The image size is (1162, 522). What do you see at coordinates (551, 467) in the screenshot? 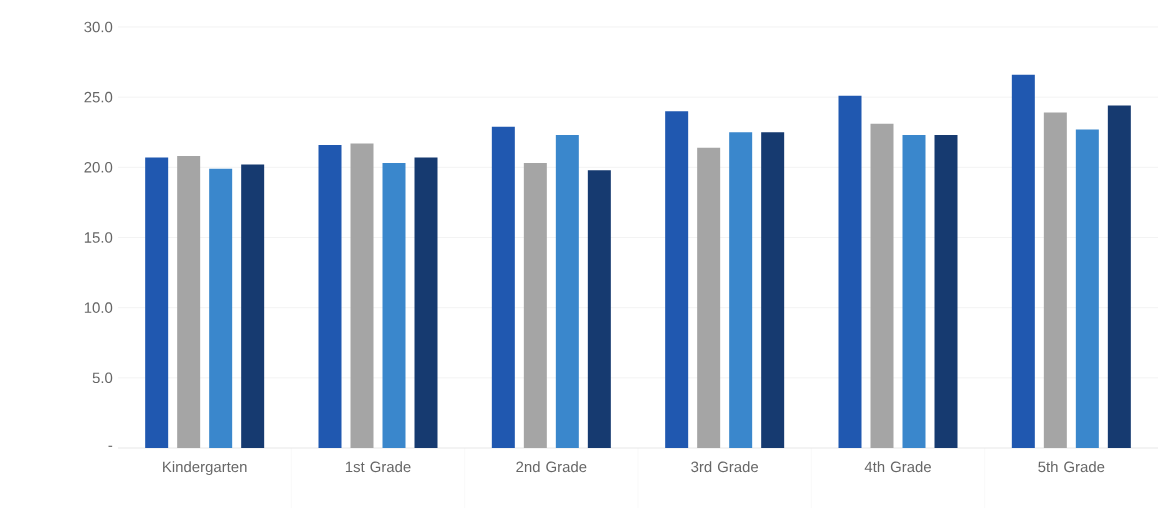
I see `x-tick-label: 2nd Grade` at bounding box center [551, 467].